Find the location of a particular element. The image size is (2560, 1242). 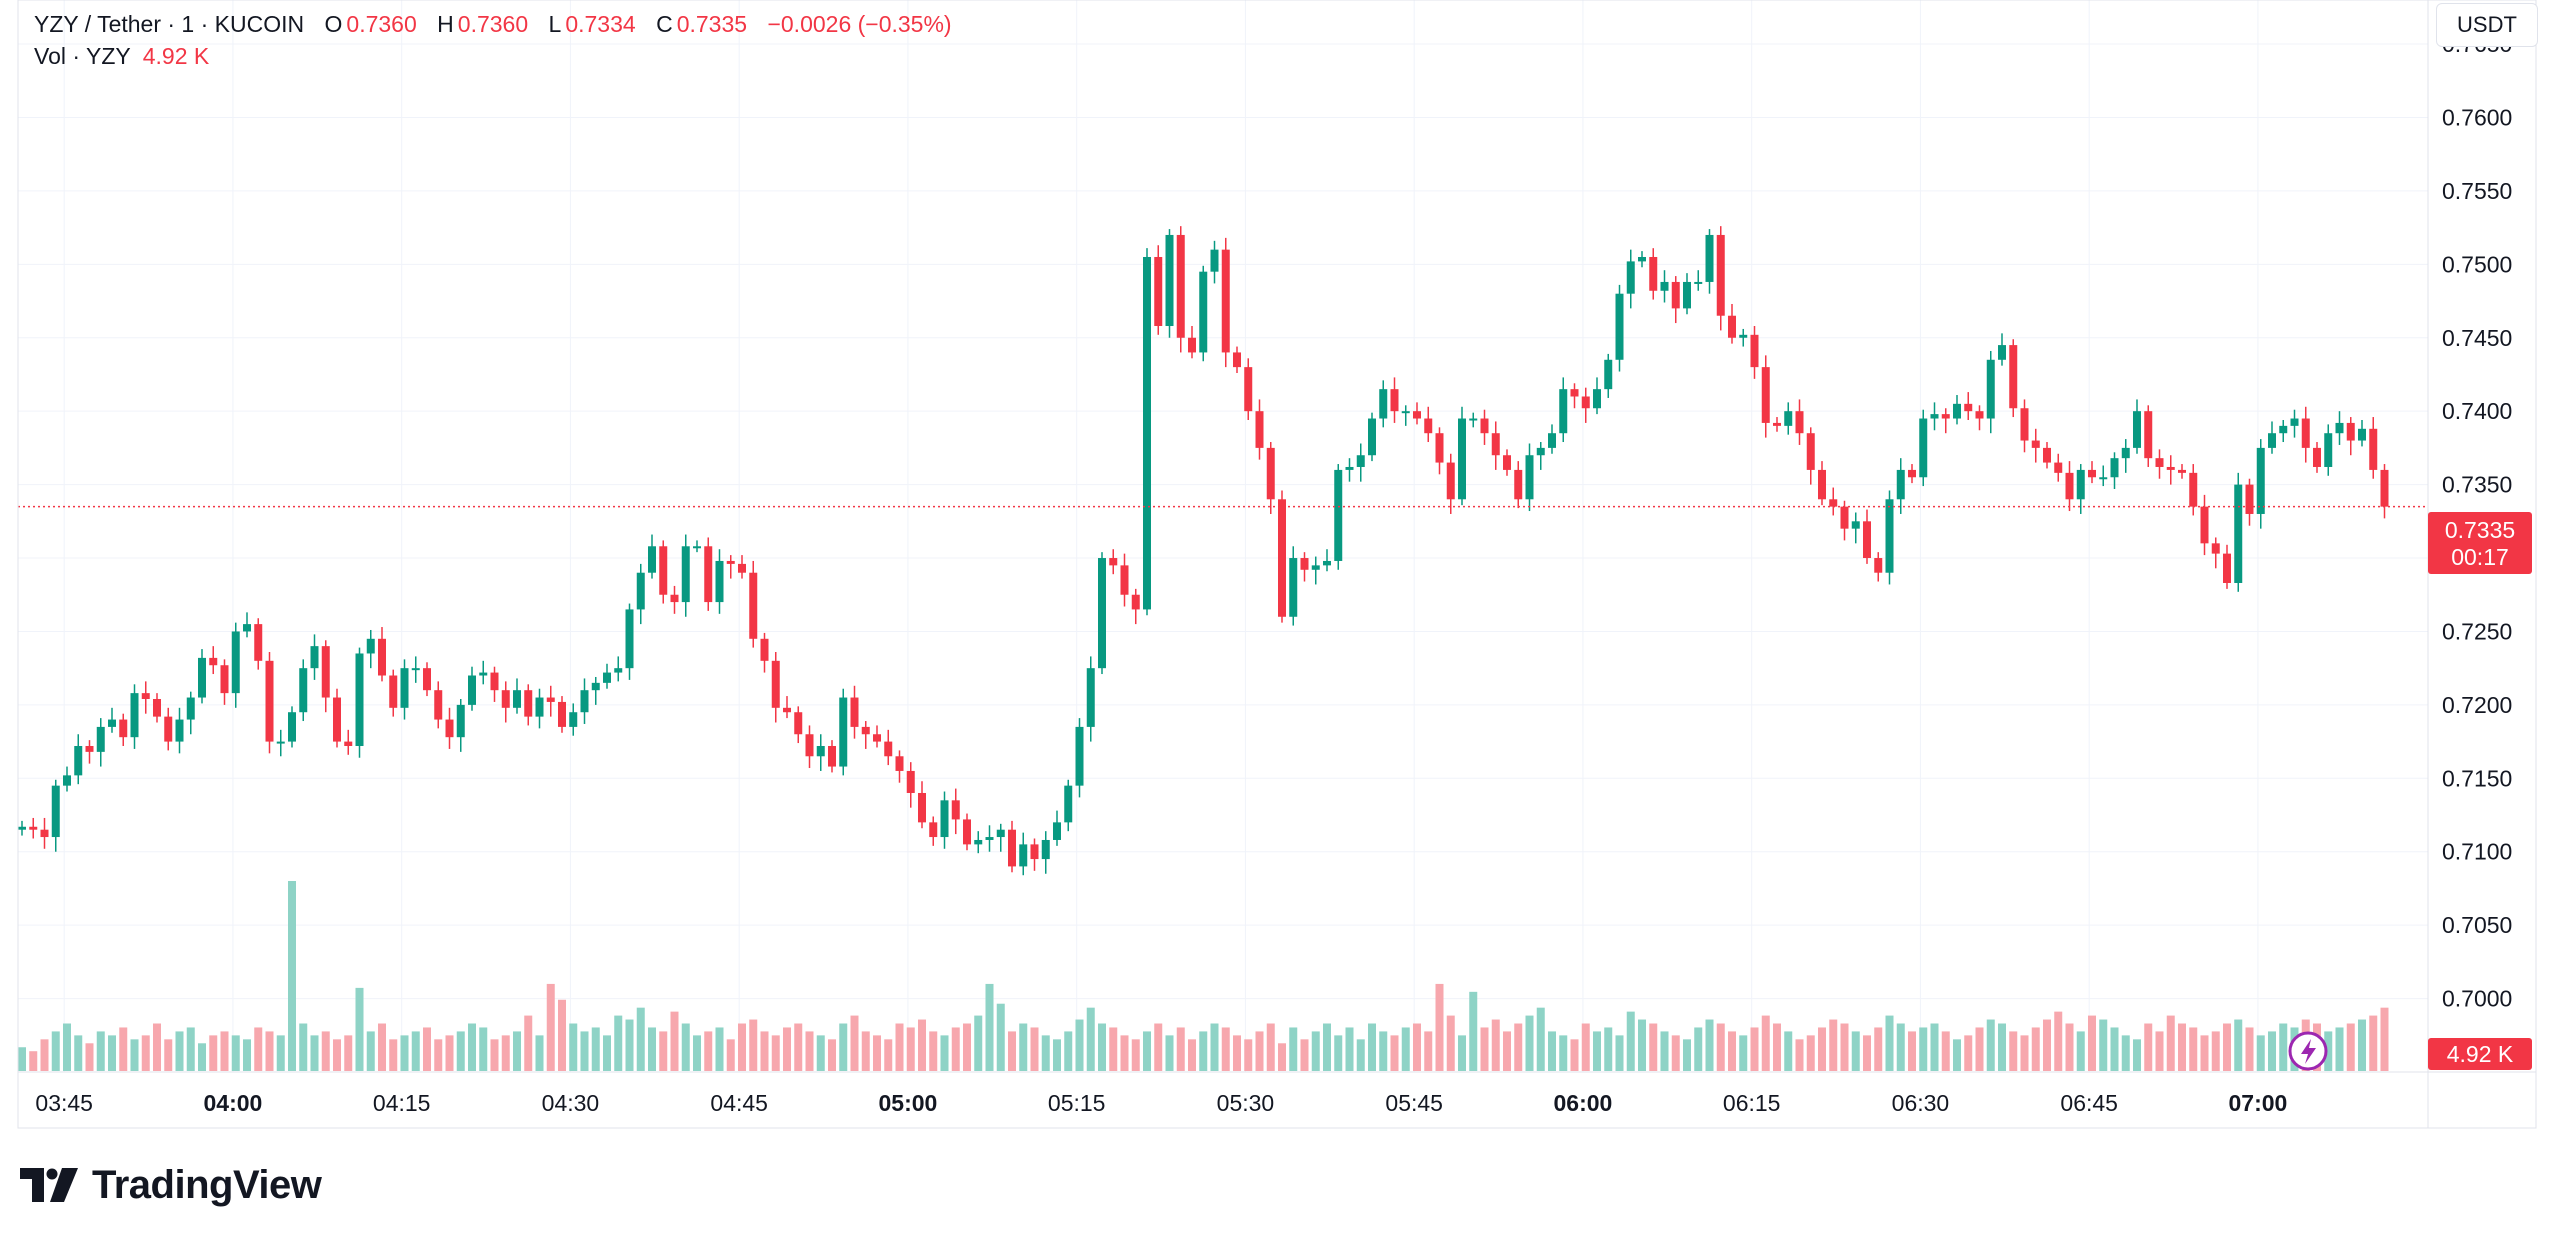

time-tick-label: 05:15 is located at coordinates (1077, 1103).